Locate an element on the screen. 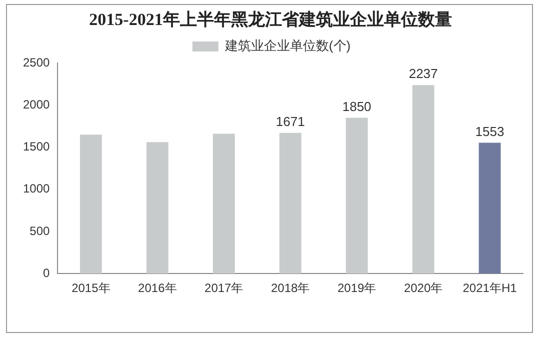 This screenshot has width=541, height=339. x-tick-label: 2016年 is located at coordinates (157, 288).